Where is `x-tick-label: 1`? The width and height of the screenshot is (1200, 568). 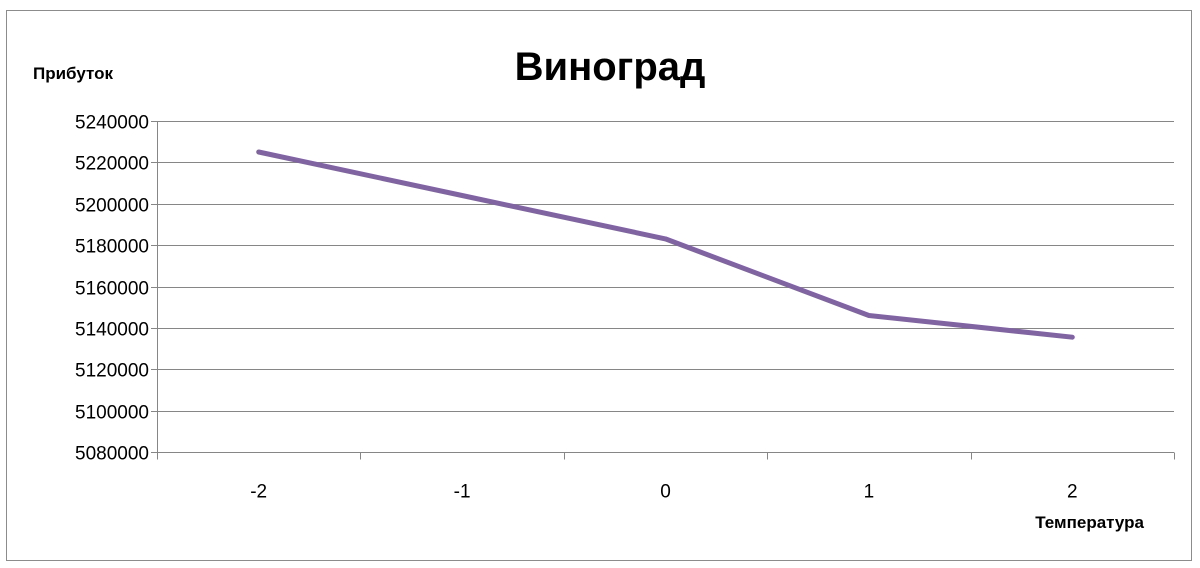 x-tick-label: 1 is located at coordinates (869, 492).